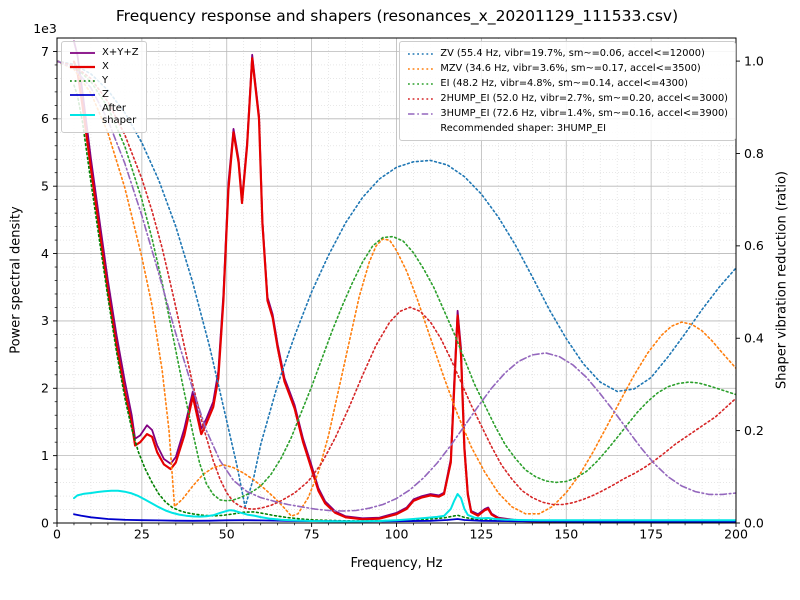 This screenshot has width=800, height=600. Describe the element at coordinates (45, 253) in the screenshot. I see `svg-text: 4` at that location.